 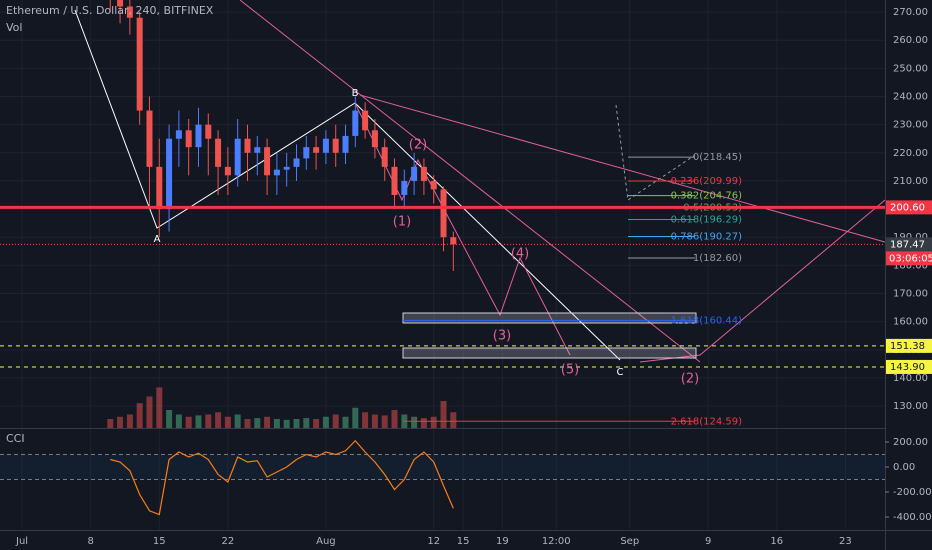 I want to click on cci-tick-label: -200.00, so click(x=912, y=492).